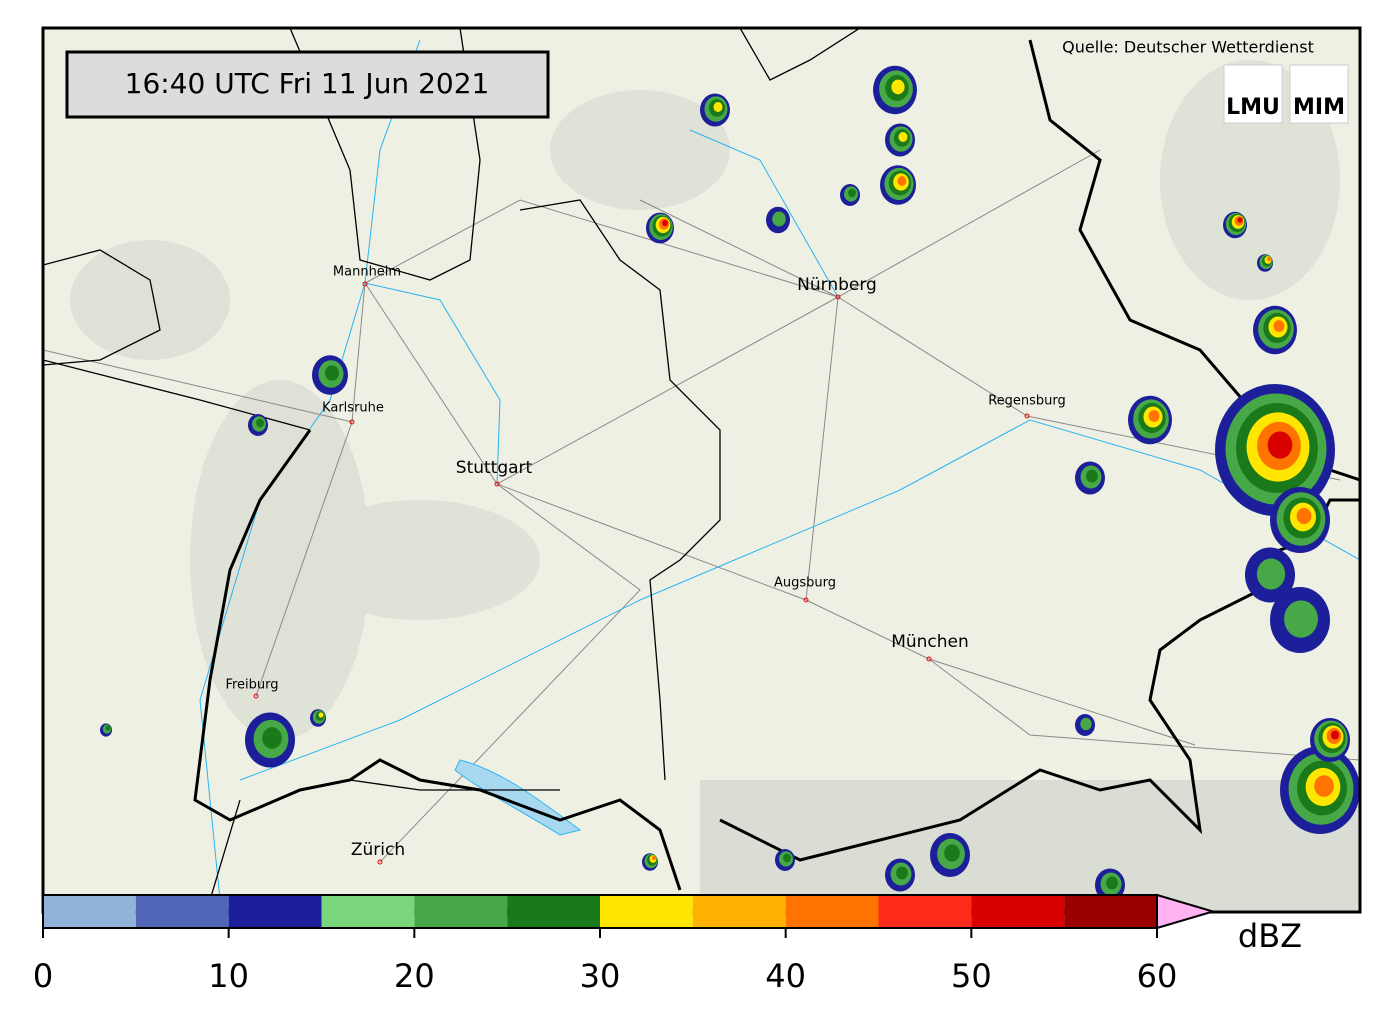 This screenshot has width=1390, height=1029. Describe the element at coordinates (837, 285) in the screenshot. I see `city-label: Nürnberg` at that location.